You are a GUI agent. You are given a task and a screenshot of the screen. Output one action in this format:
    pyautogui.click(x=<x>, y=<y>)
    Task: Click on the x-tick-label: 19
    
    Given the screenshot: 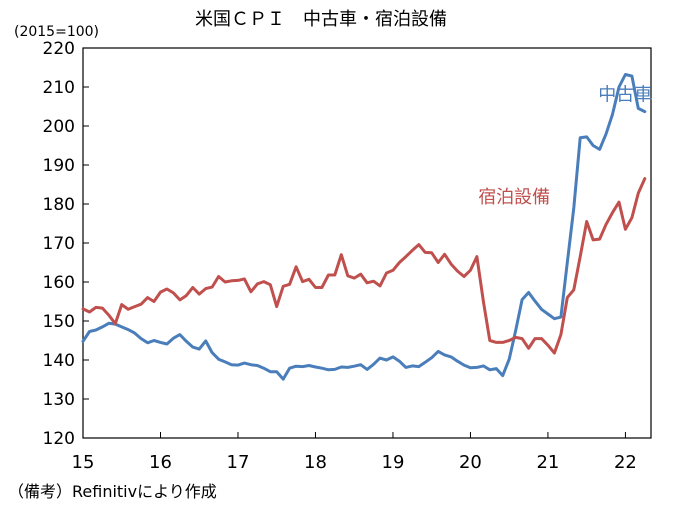 What is the action you would take?
    pyautogui.click(x=393, y=462)
    